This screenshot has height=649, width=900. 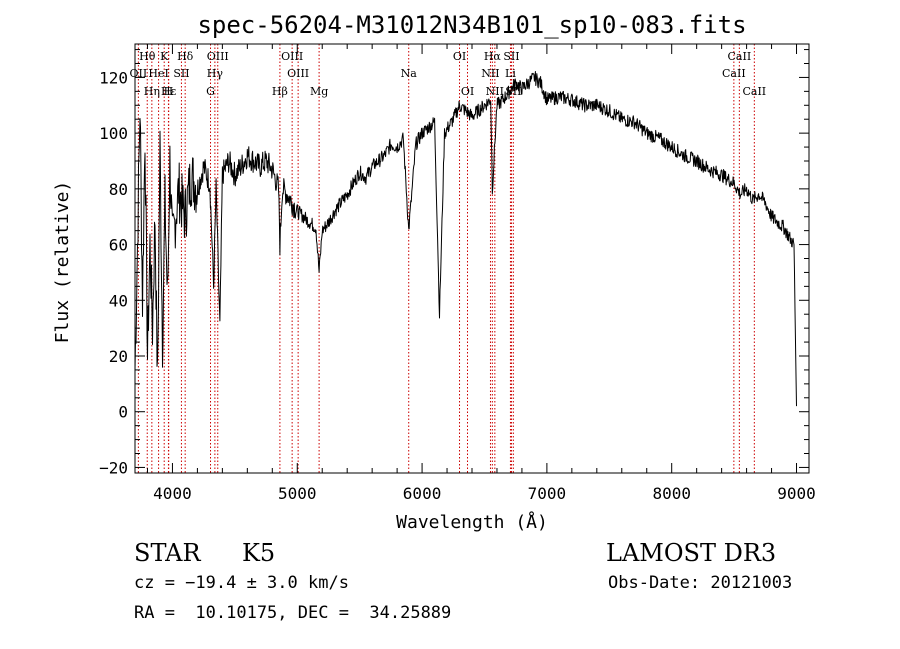 I want to click on object-subclass: K5, so click(x=259, y=553).